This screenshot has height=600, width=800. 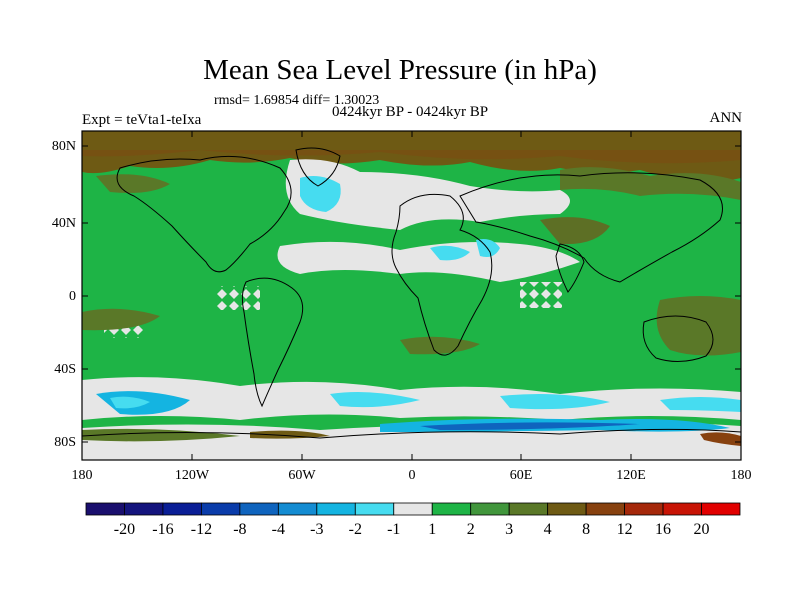 What do you see at coordinates (63, 146) in the screenshot?
I see `lat-label-80n: 80N` at bounding box center [63, 146].